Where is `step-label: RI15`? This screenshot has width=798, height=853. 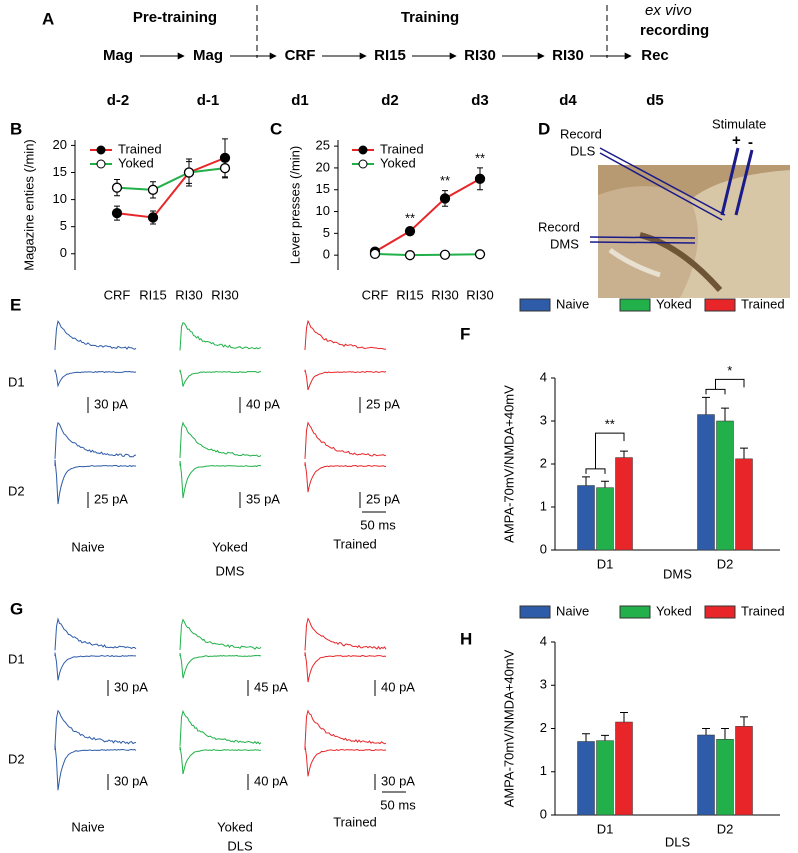
step-label: RI15 is located at coordinates (390, 55).